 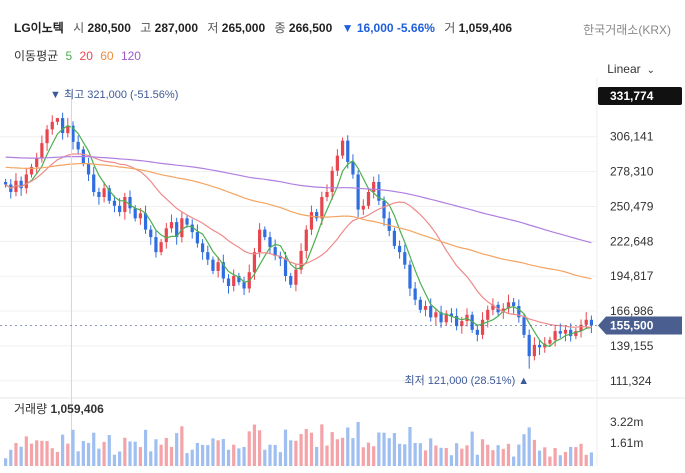 I want to click on low-label: 저, so click(x=213, y=28).